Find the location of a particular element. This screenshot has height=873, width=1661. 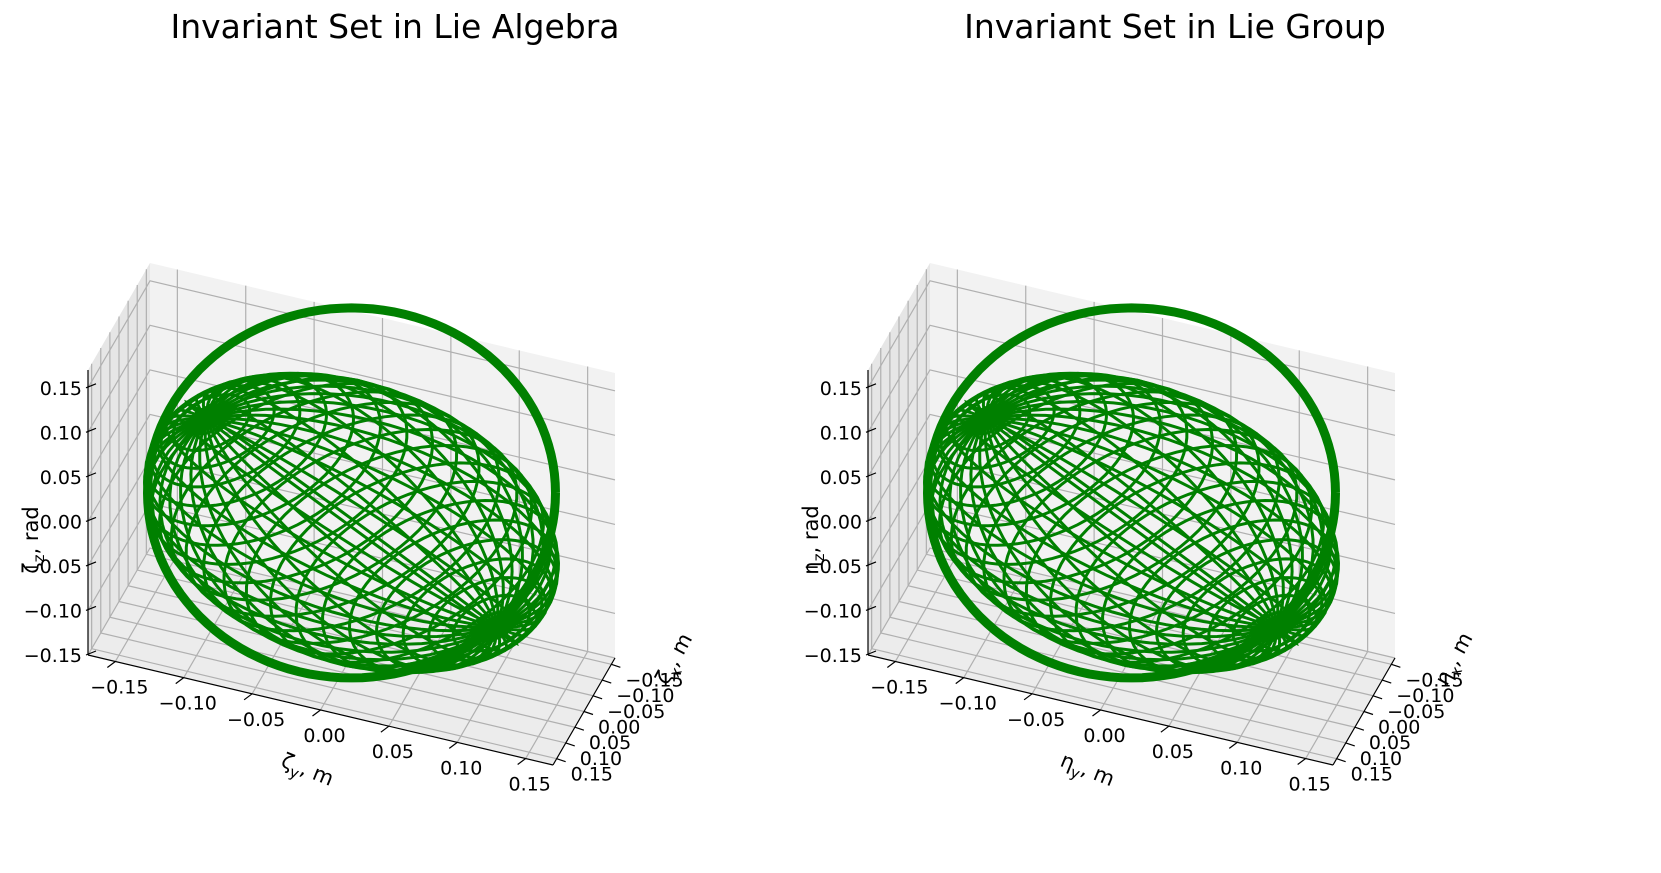

z-tick-label: 0.05 is located at coordinates (61, 478).